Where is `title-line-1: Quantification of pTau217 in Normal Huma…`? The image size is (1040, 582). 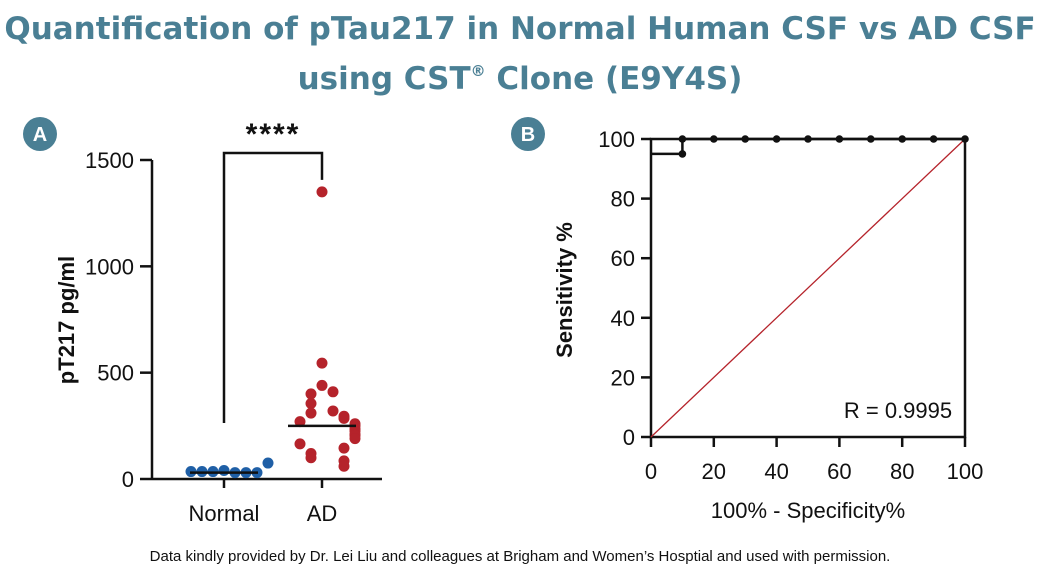
title-line-1: Quantification of pTau217 in Normal Huma… is located at coordinates (520, 29).